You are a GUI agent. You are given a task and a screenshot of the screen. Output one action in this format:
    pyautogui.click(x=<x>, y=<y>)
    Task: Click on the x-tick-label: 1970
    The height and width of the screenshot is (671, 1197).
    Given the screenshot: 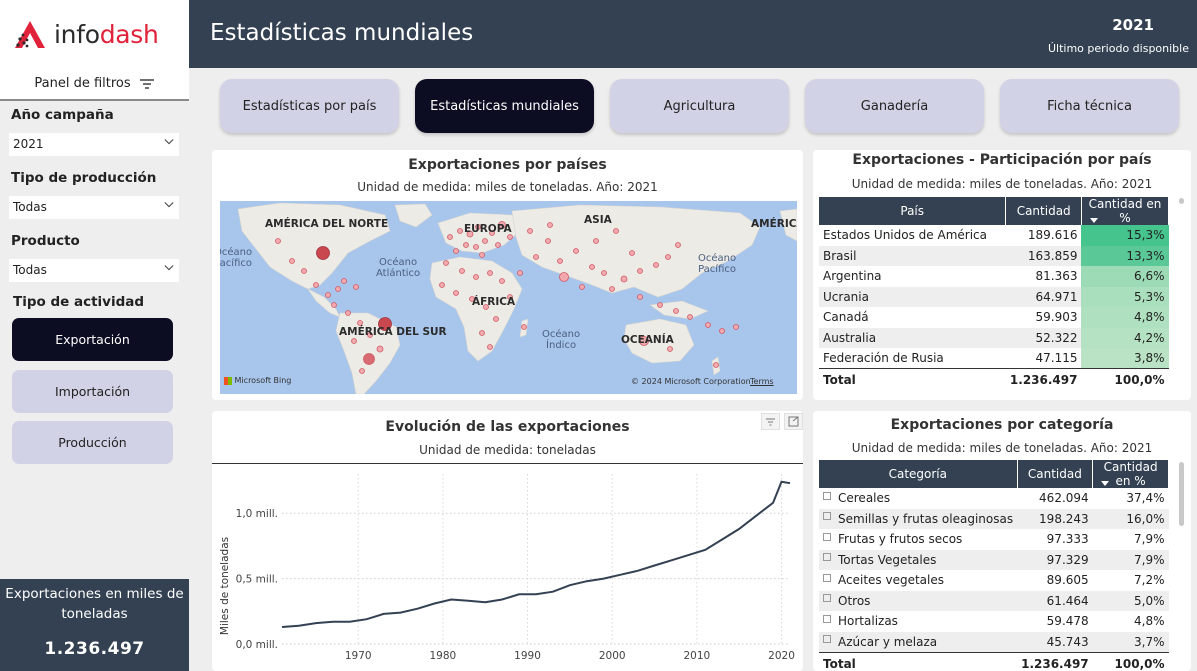 What is the action you would take?
    pyautogui.click(x=358, y=656)
    